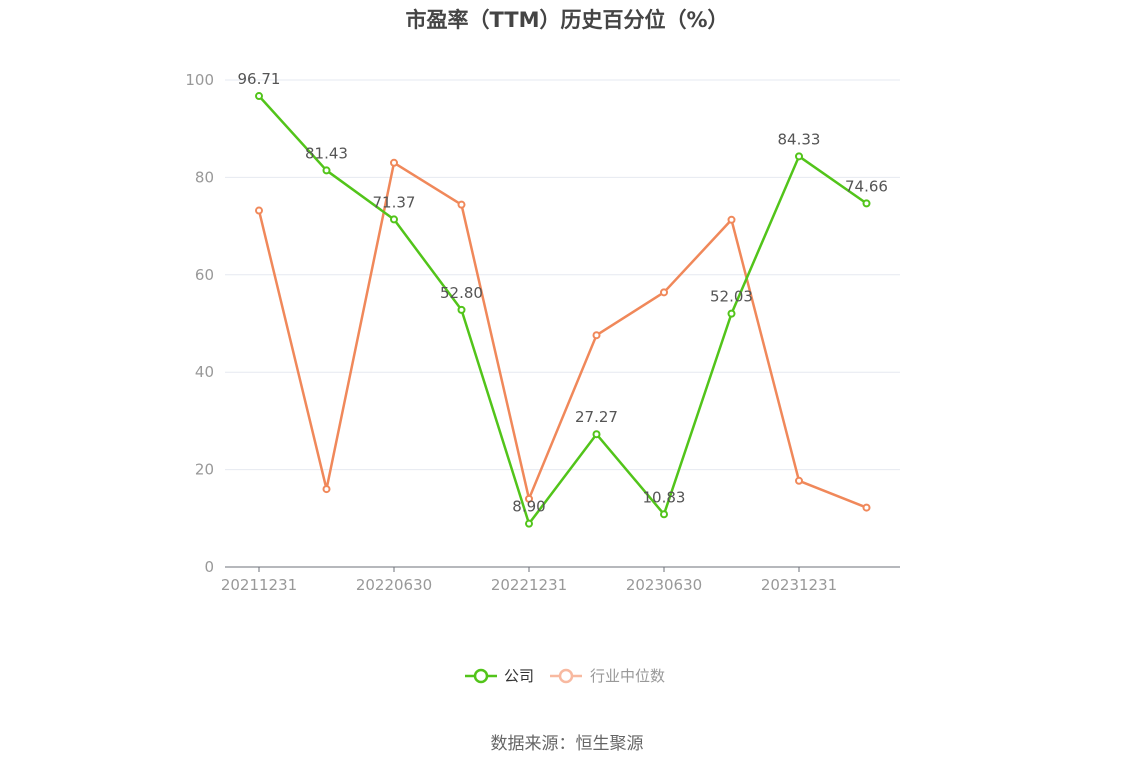  What do you see at coordinates (567, 20) in the screenshot?
I see `chart-title: 市盈率（TTM）历史百分位（%）` at bounding box center [567, 20].